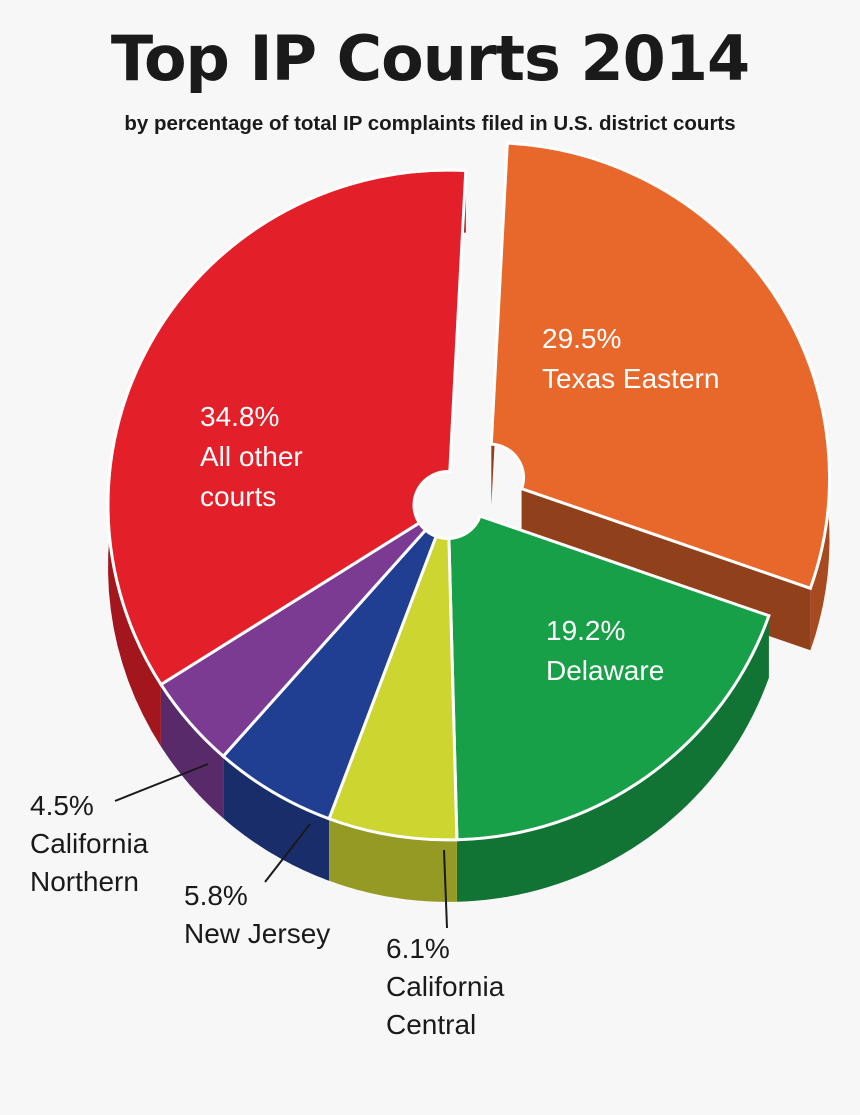  What do you see at coordinates (239, 416) in the screenshot?
I see `label-all-other-courts-line-0: 34.8%` at bounding box center [239, 416].